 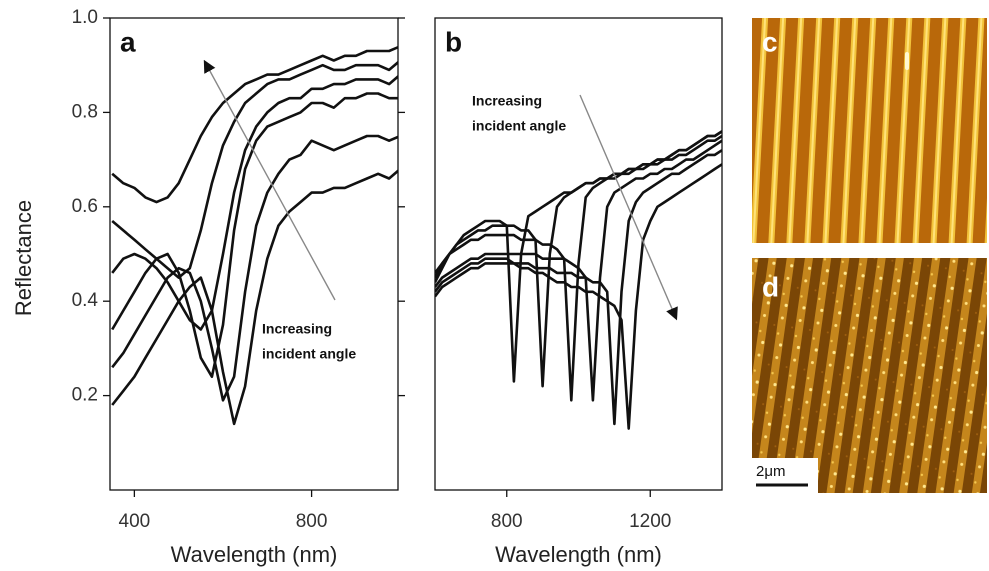 What do you see at coordinates (453, 41) in the screenshot?
I see `panel-label: b` at bounding box center [453, 41].